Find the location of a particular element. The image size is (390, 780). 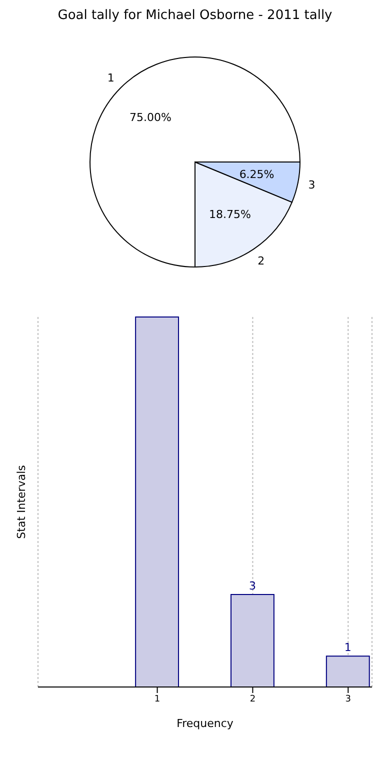

x-axis-title: Frequency is located at coordinates (205, 723).